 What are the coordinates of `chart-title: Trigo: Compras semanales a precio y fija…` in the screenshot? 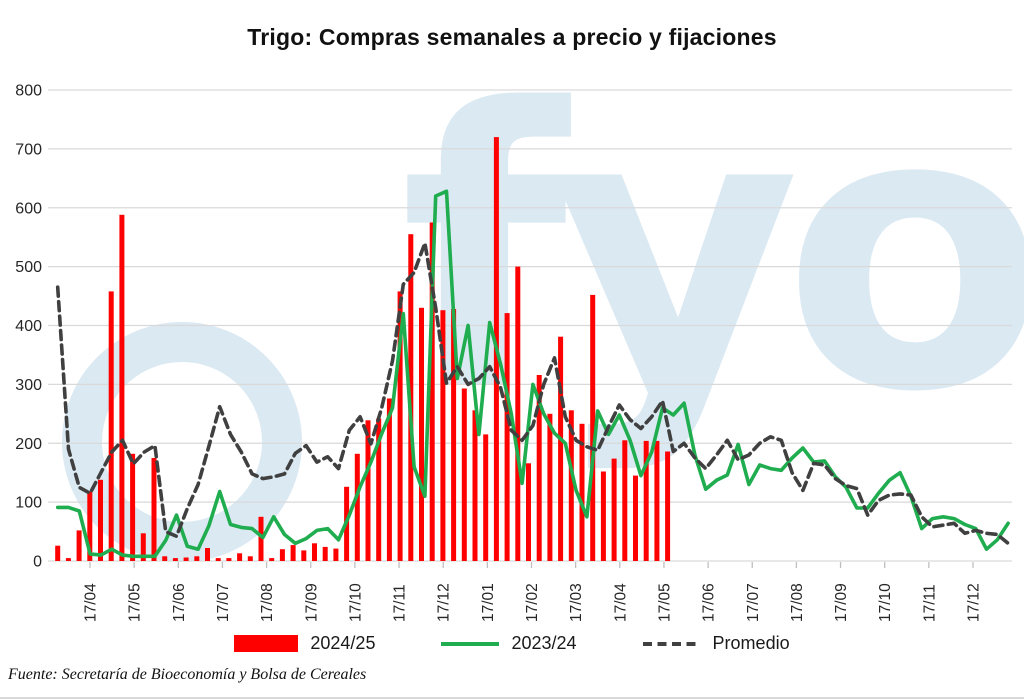 It's located at (512, 37).